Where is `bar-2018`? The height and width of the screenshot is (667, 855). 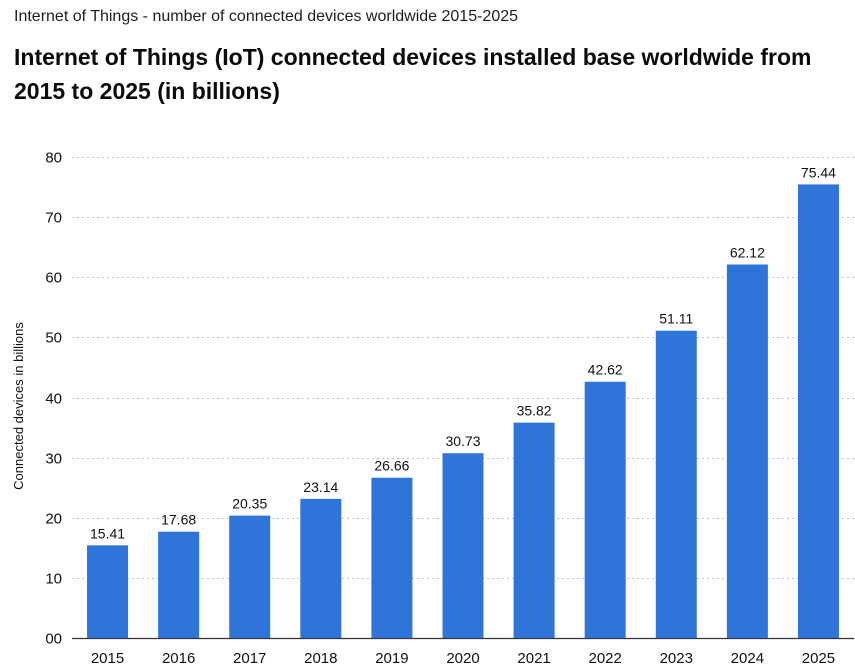 bar-2018 is located at coordinates (321, 568).